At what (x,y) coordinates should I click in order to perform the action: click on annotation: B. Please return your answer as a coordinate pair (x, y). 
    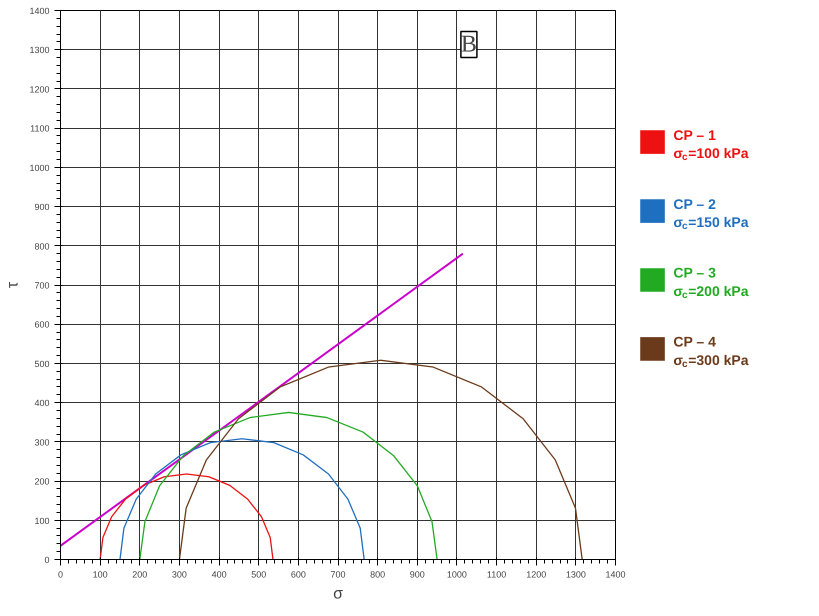
    Looking at the image, I should click on (468, 45).